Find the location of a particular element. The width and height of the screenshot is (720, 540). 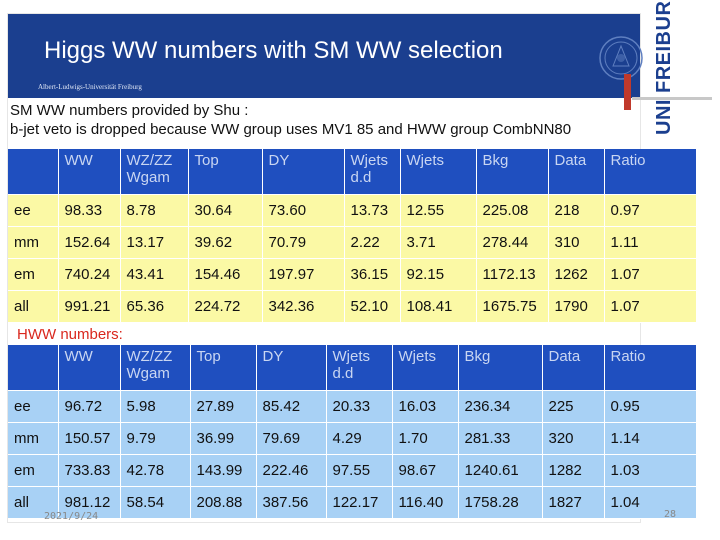

table-cell: 96.72 is located at coordinates (89, 406).